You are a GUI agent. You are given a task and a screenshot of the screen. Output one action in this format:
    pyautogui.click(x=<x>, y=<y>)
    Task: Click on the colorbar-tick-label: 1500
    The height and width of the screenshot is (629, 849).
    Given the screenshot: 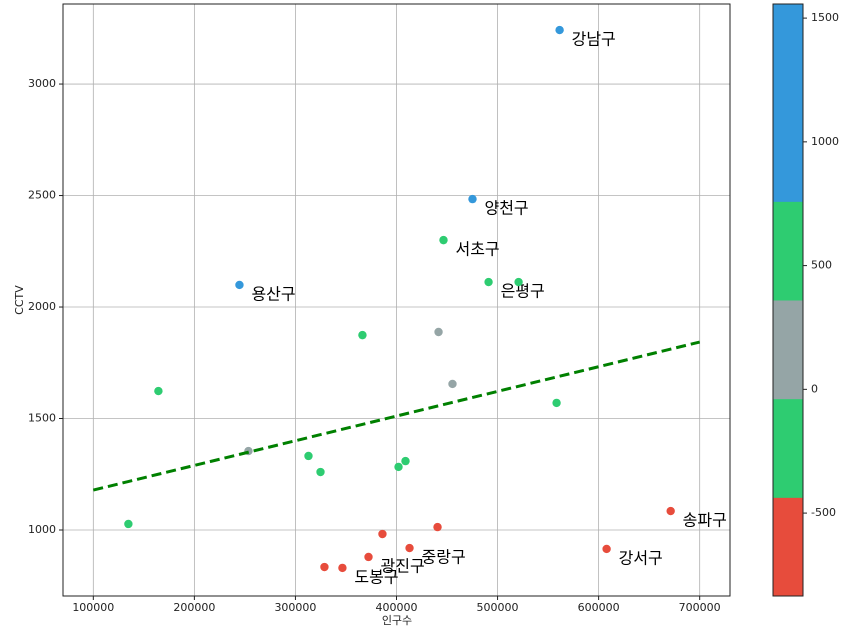 What is the action you would take?
    pyautogui.click(x=825, y=17)
    